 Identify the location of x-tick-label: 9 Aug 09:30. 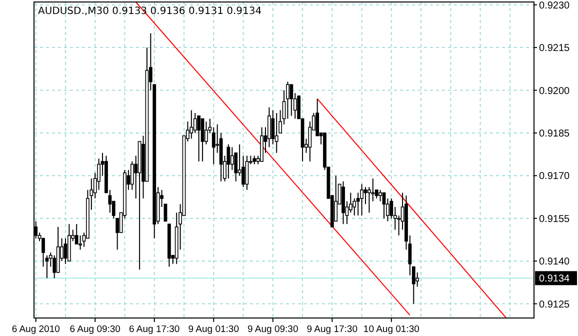
(273, 329).